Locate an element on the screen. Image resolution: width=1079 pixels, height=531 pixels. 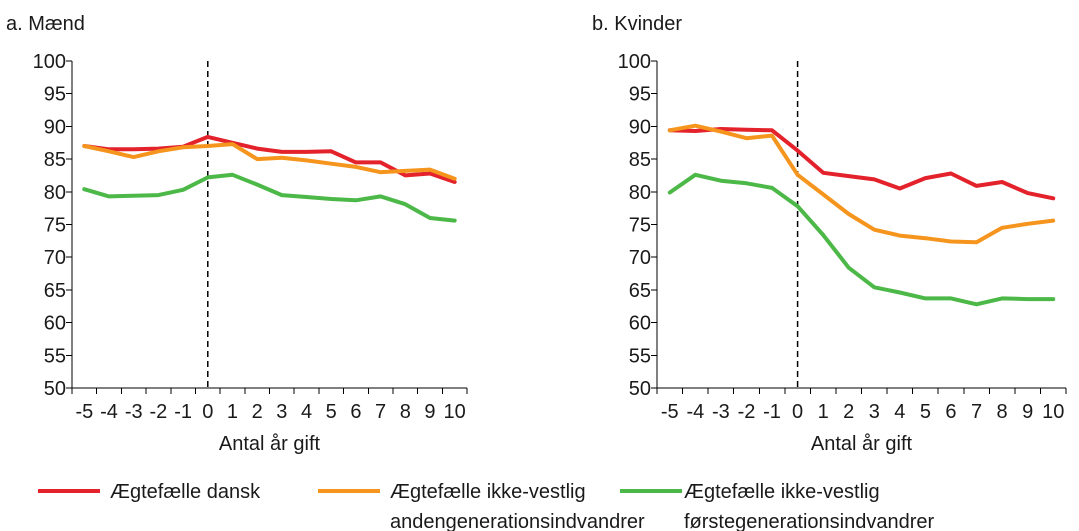
legend-label: Ægtefælle dansk is located at coordinates (185, 492).